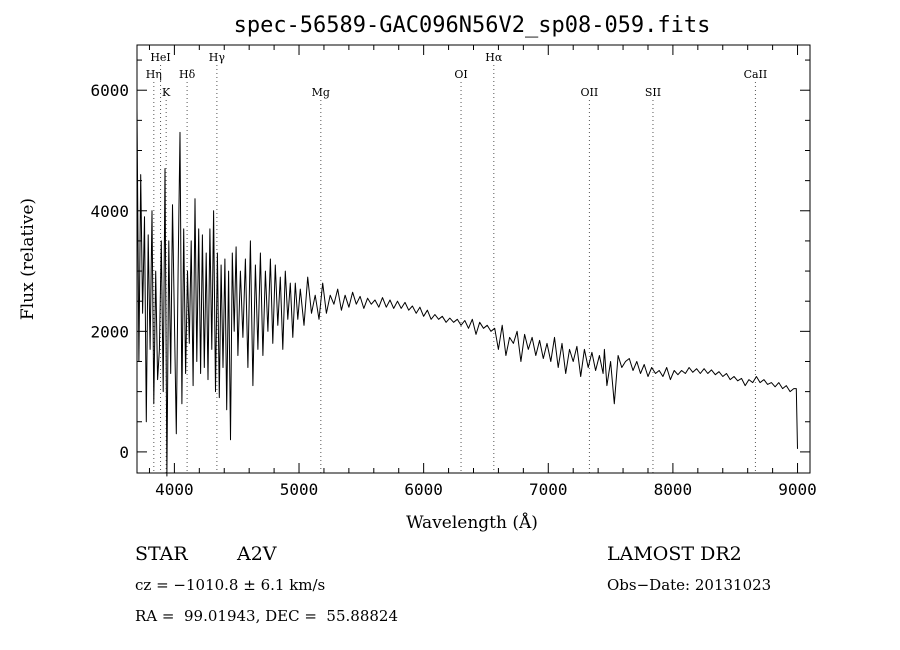  I want to click on x-tick-label: 7000, so click(548, 489).